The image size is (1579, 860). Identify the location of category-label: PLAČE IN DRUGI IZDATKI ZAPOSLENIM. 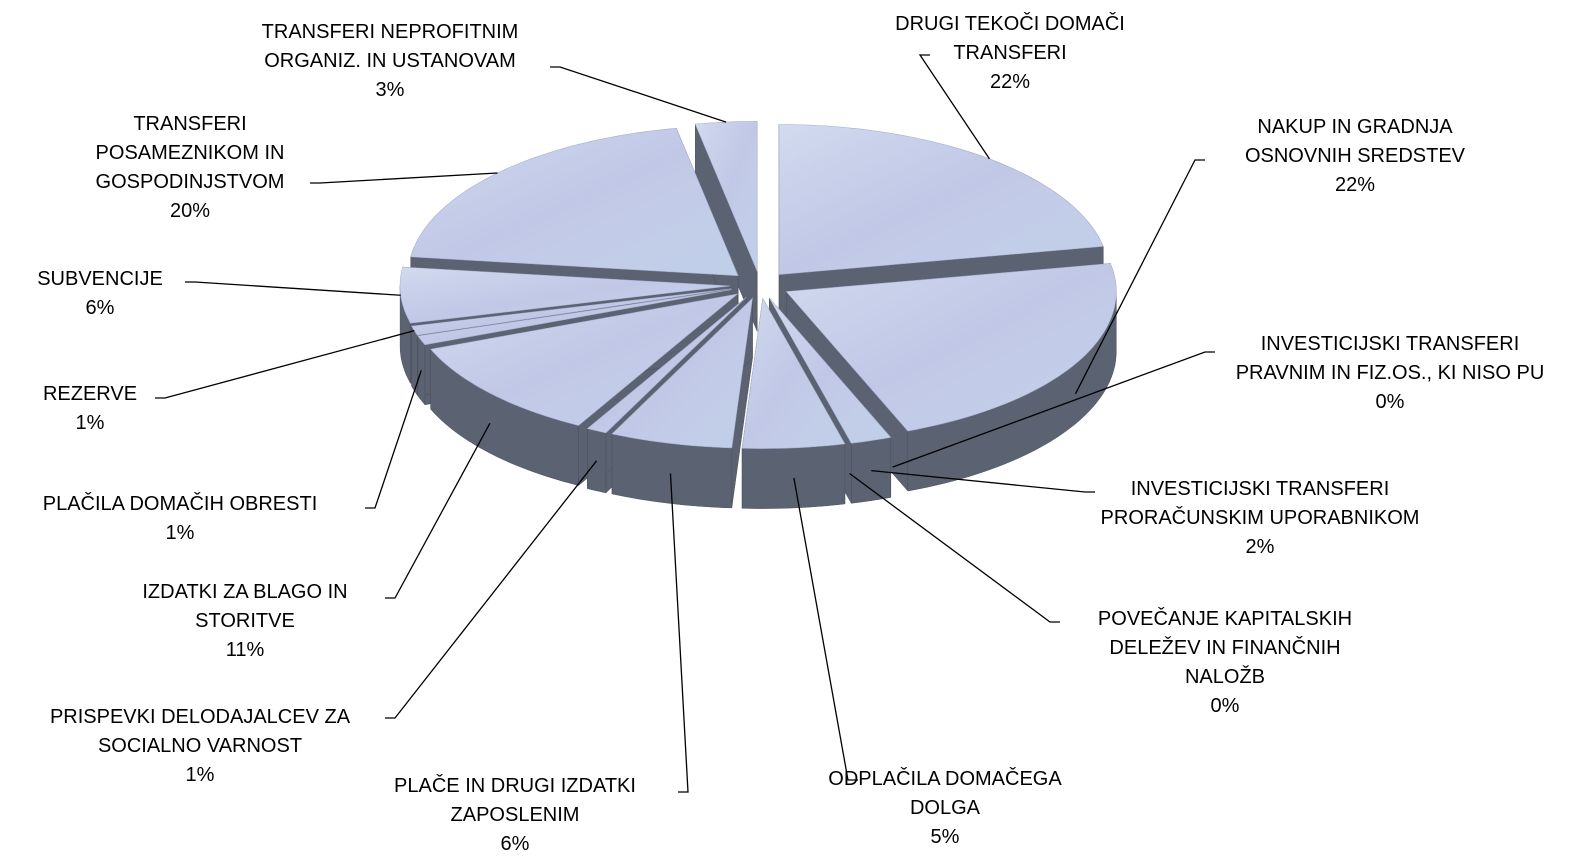
(515, 800).